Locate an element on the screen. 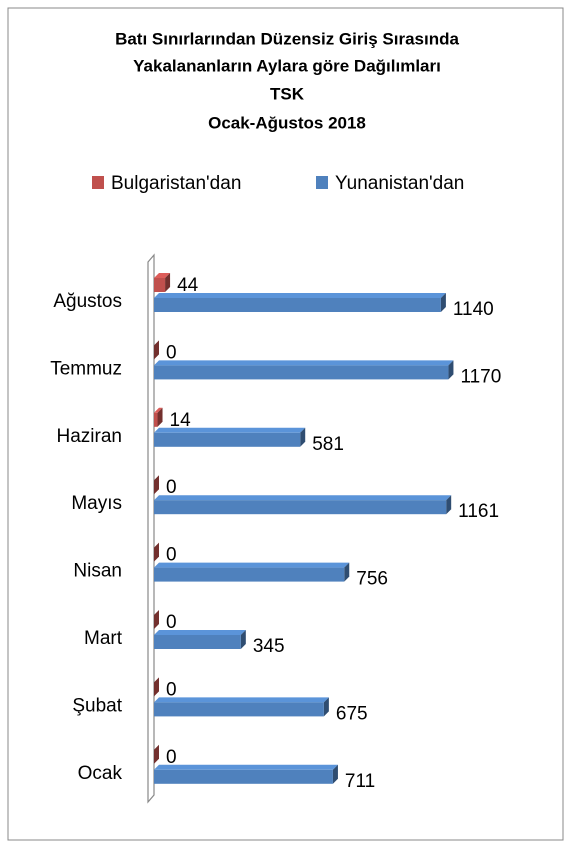 This screenshot has height=849, width=571. data-label: 675 is located at coordinates (352, 713).